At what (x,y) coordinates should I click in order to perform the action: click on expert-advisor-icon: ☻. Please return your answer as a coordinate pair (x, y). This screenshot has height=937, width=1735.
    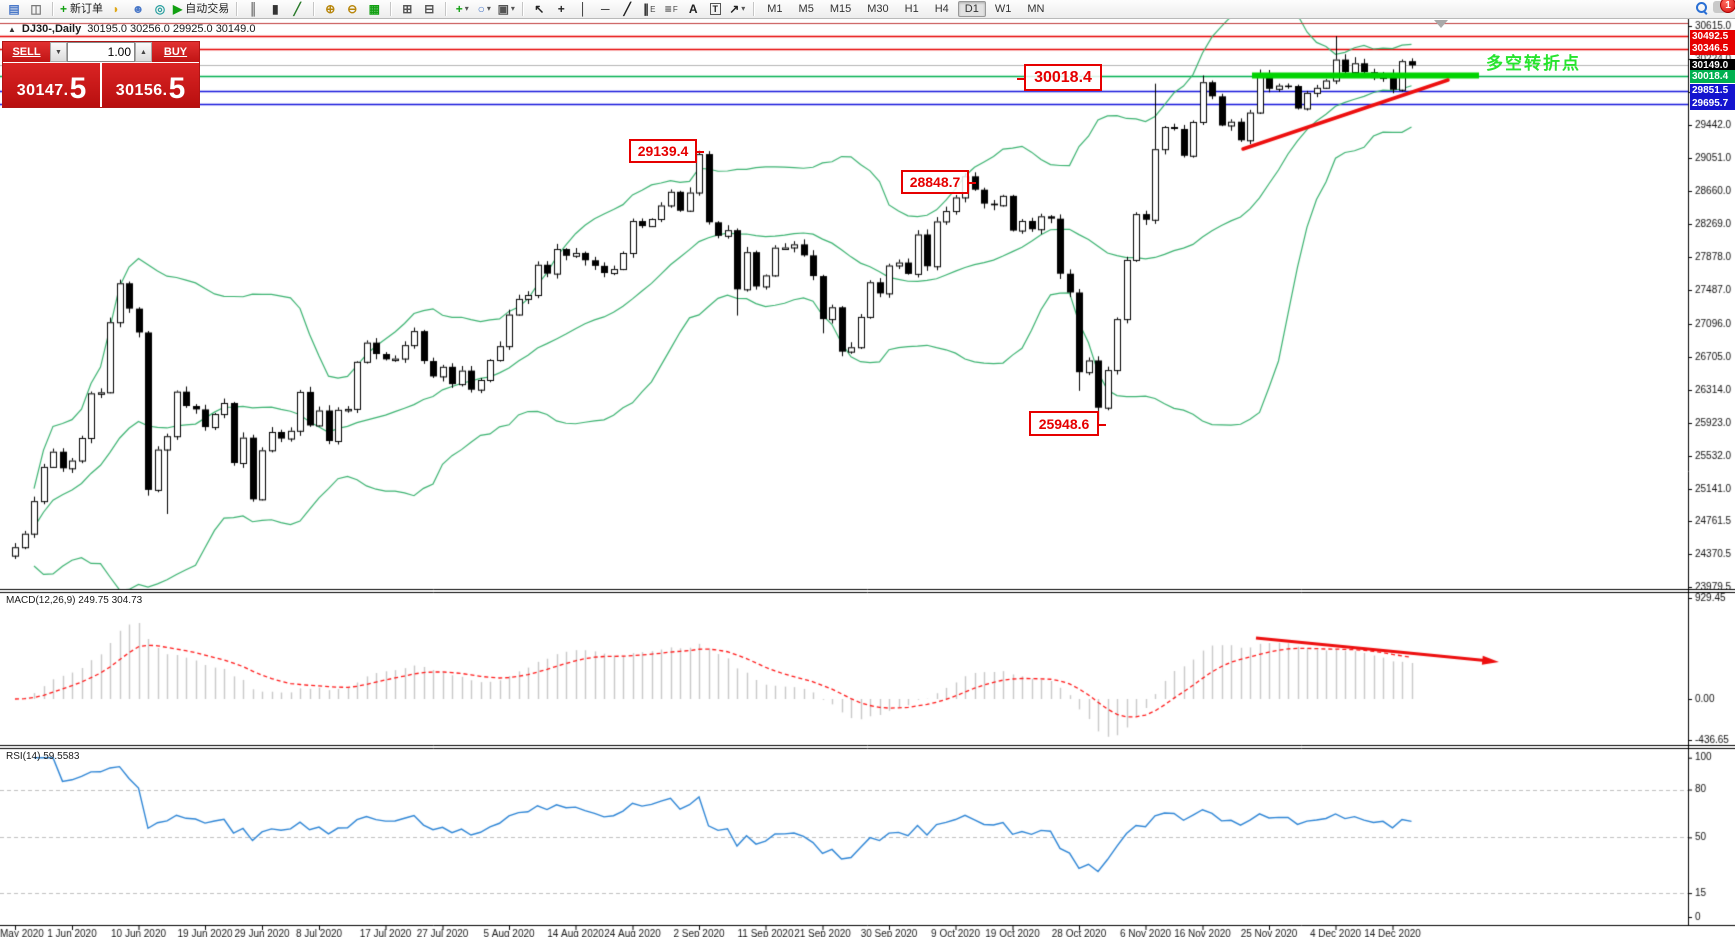
    Looking at the image, I should click on (138, 9).